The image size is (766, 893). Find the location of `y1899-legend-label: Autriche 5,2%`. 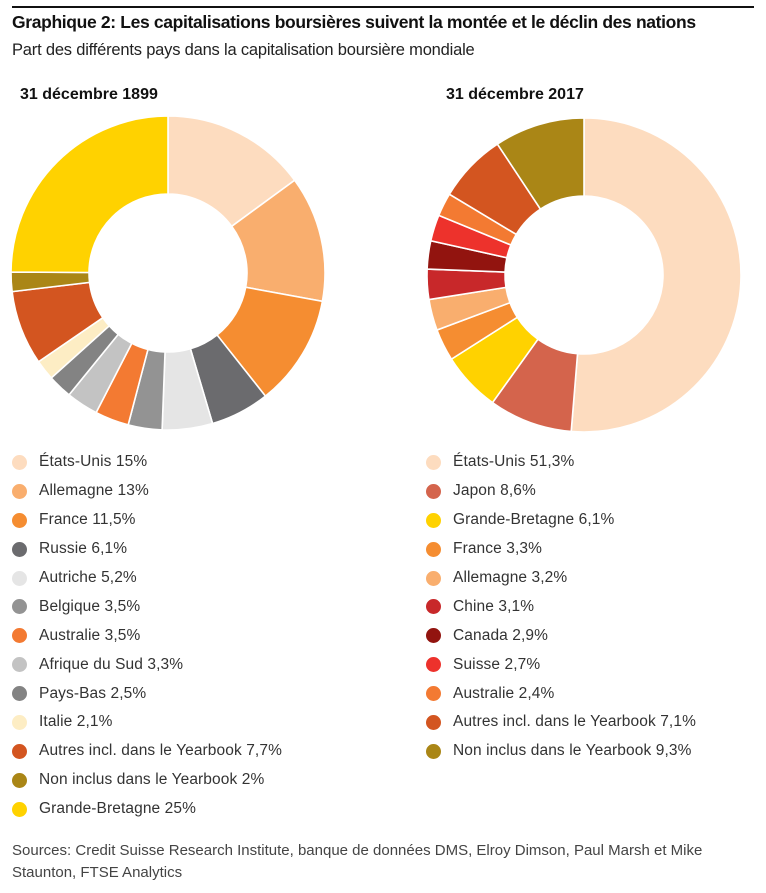

y1899-legend-label: Autriche 5,2% is located at coordinates (88, 577).